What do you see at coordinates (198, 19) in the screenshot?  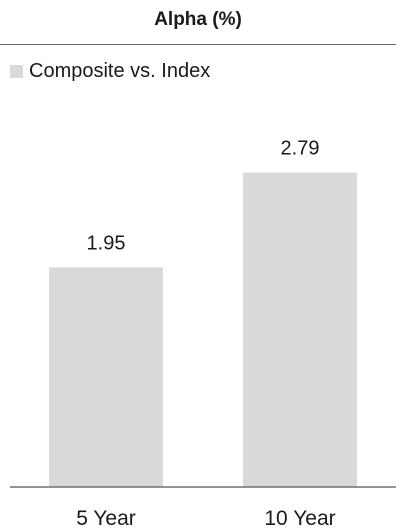 I see `chart-title: Alpha (%)` at bounding box center [198, 19].